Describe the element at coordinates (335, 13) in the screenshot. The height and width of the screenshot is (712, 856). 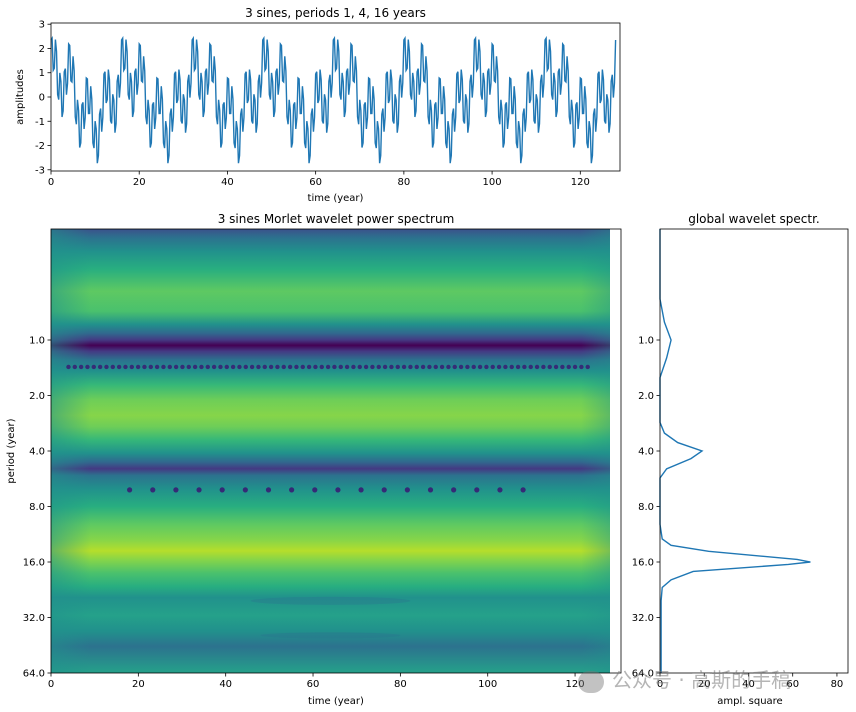
I see `timeseries-title: 3 sines, periods 1, 4, 16 years` at that location.